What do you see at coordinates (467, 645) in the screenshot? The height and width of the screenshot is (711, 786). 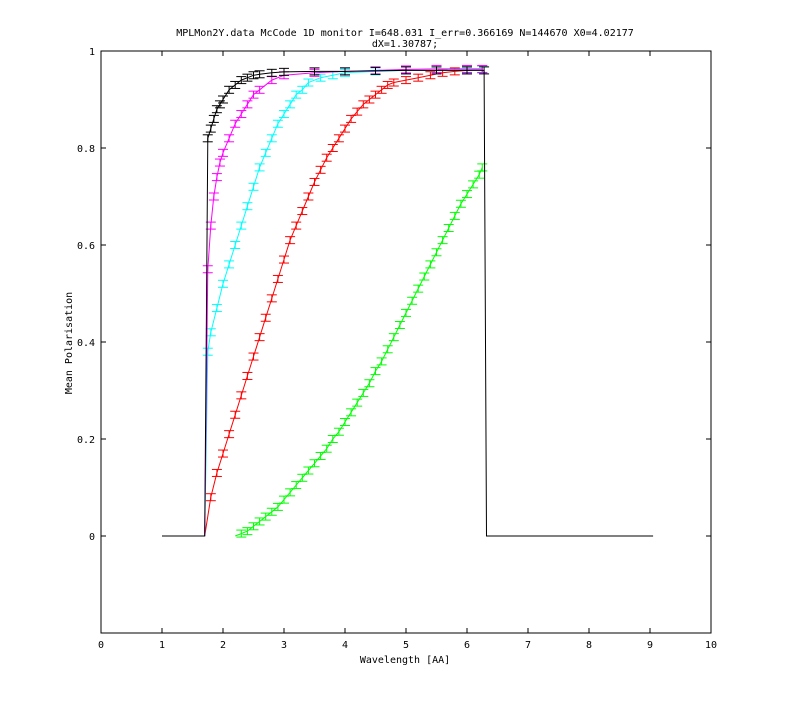 I see `x-tick-label: 6` at bounding box center [467, 645].